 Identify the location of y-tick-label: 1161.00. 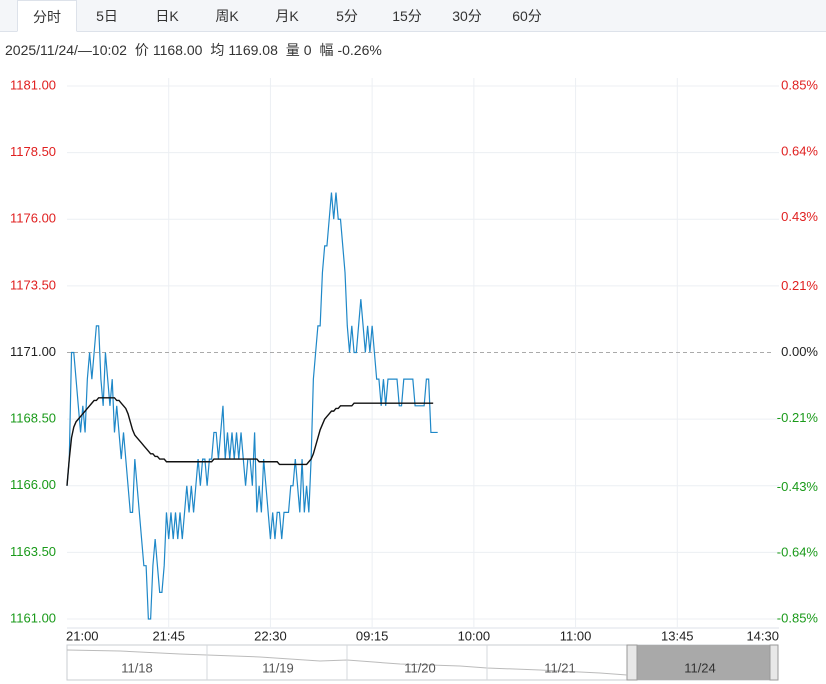
(33, 617).